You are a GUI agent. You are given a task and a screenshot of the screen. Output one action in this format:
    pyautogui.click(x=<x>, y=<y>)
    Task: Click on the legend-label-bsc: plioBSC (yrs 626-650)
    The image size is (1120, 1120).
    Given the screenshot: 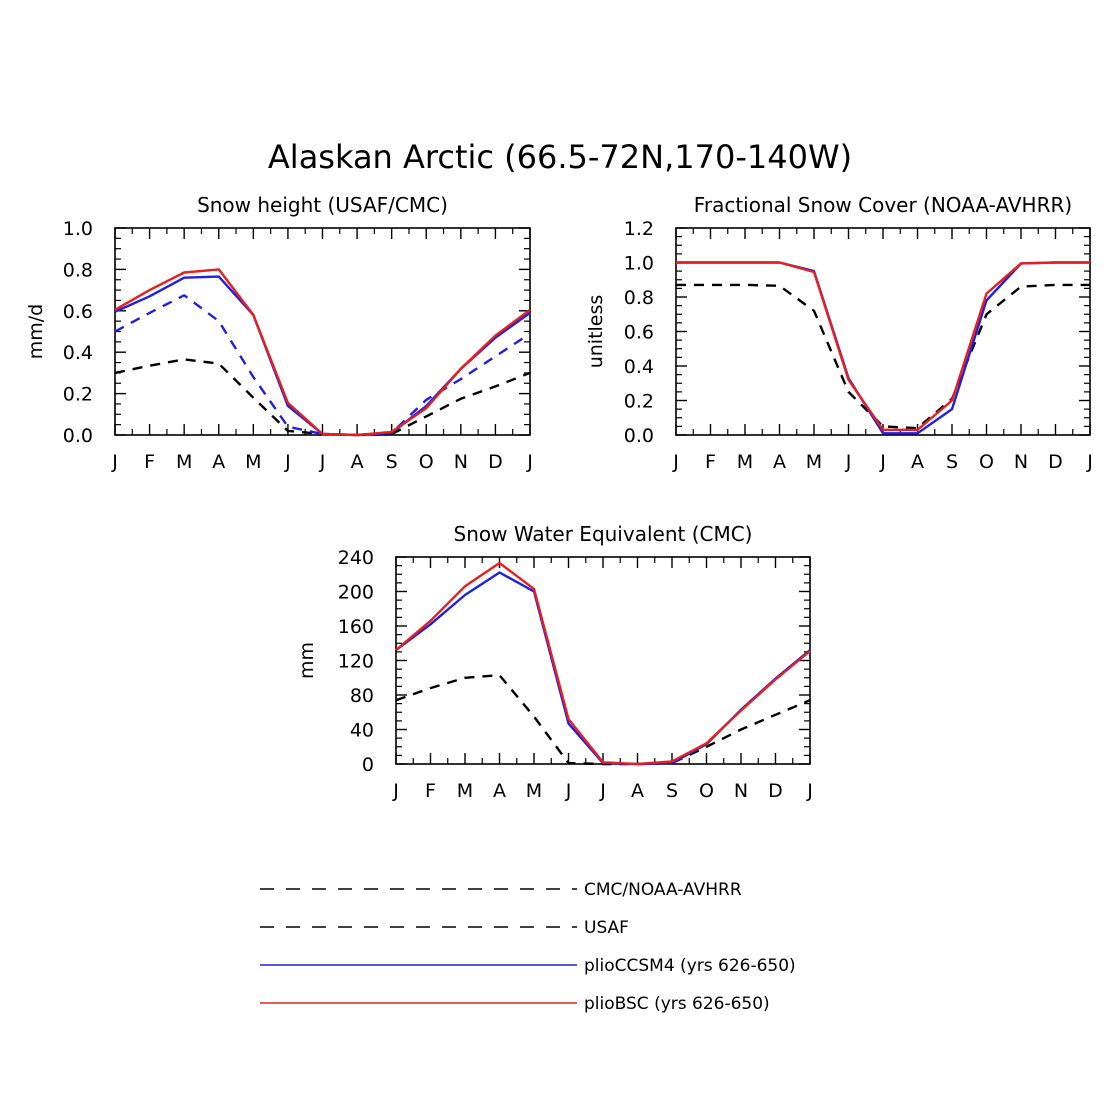 What is the action you would take?
    pyautogui.click(x=677, y=1004)
    